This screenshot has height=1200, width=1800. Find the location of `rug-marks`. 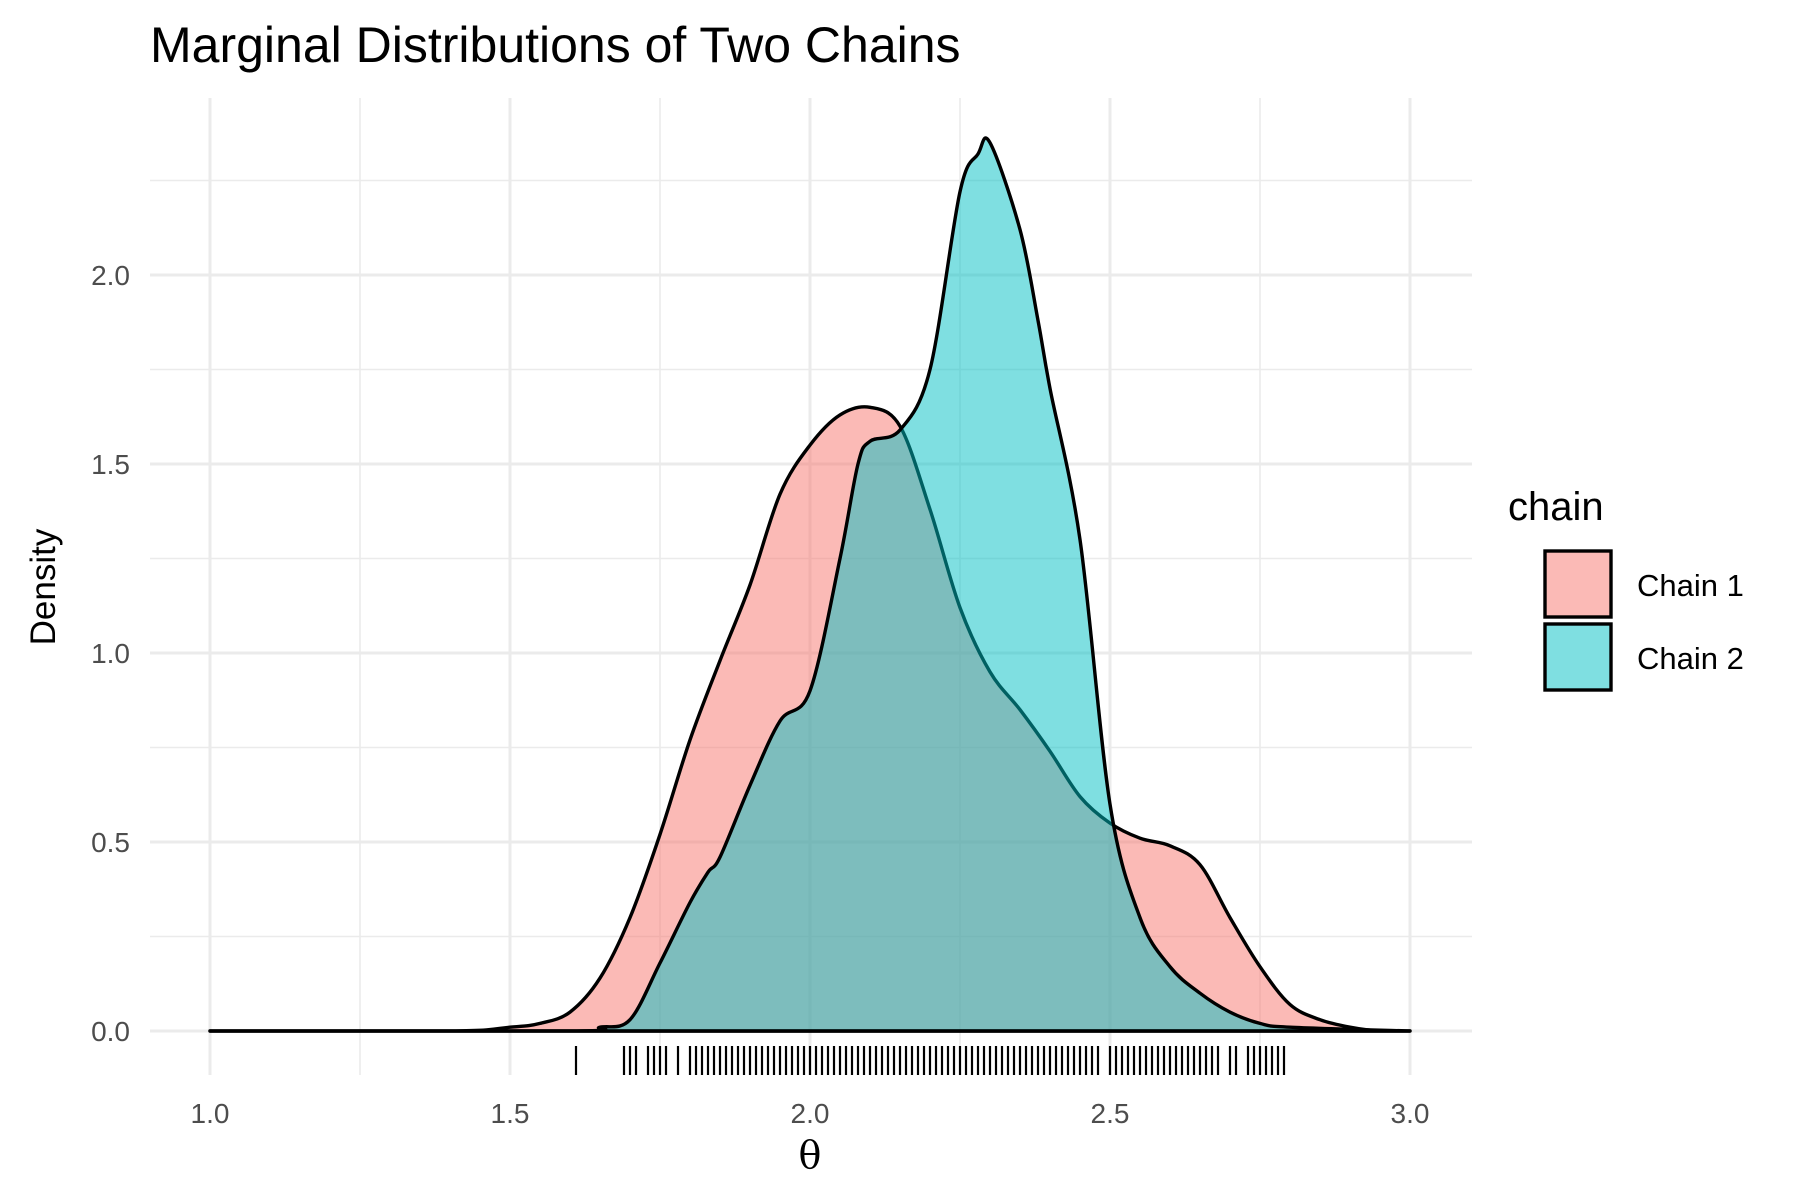

rug-marks is located at coordinates (930, 1060).